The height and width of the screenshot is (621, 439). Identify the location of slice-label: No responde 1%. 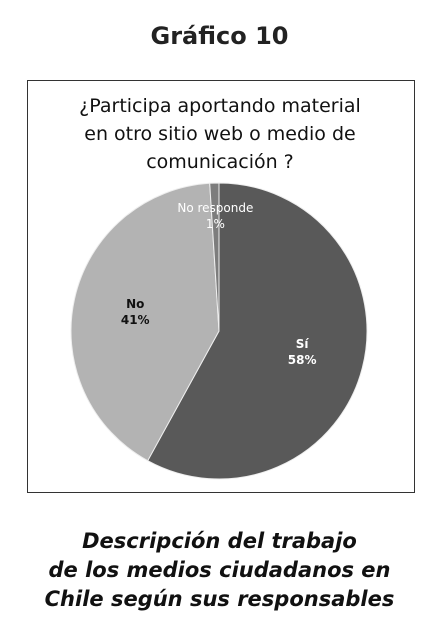
(215, 216).